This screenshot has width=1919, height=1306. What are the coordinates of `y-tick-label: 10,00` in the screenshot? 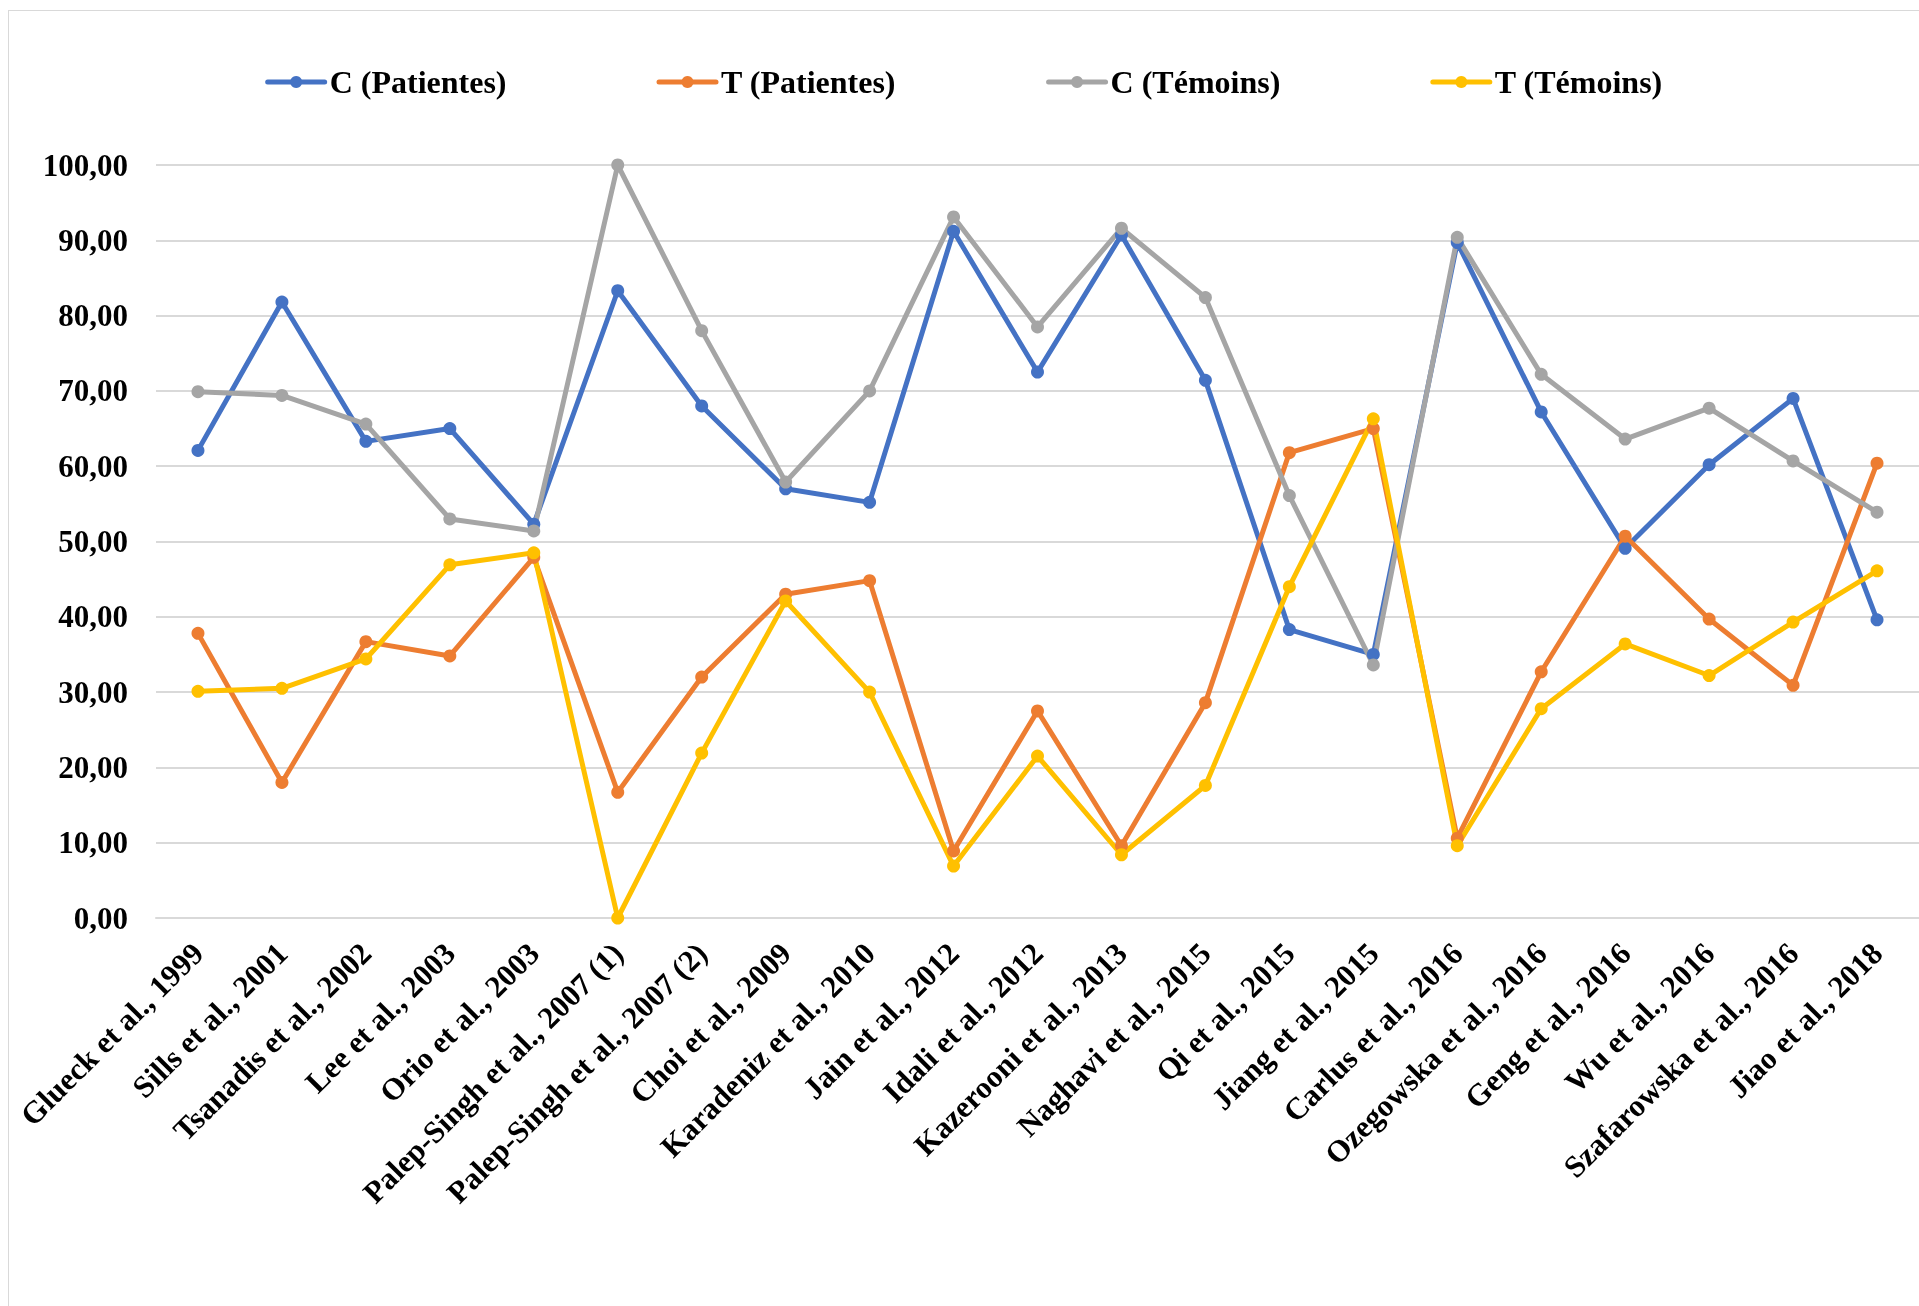 It's located at (93, 843).